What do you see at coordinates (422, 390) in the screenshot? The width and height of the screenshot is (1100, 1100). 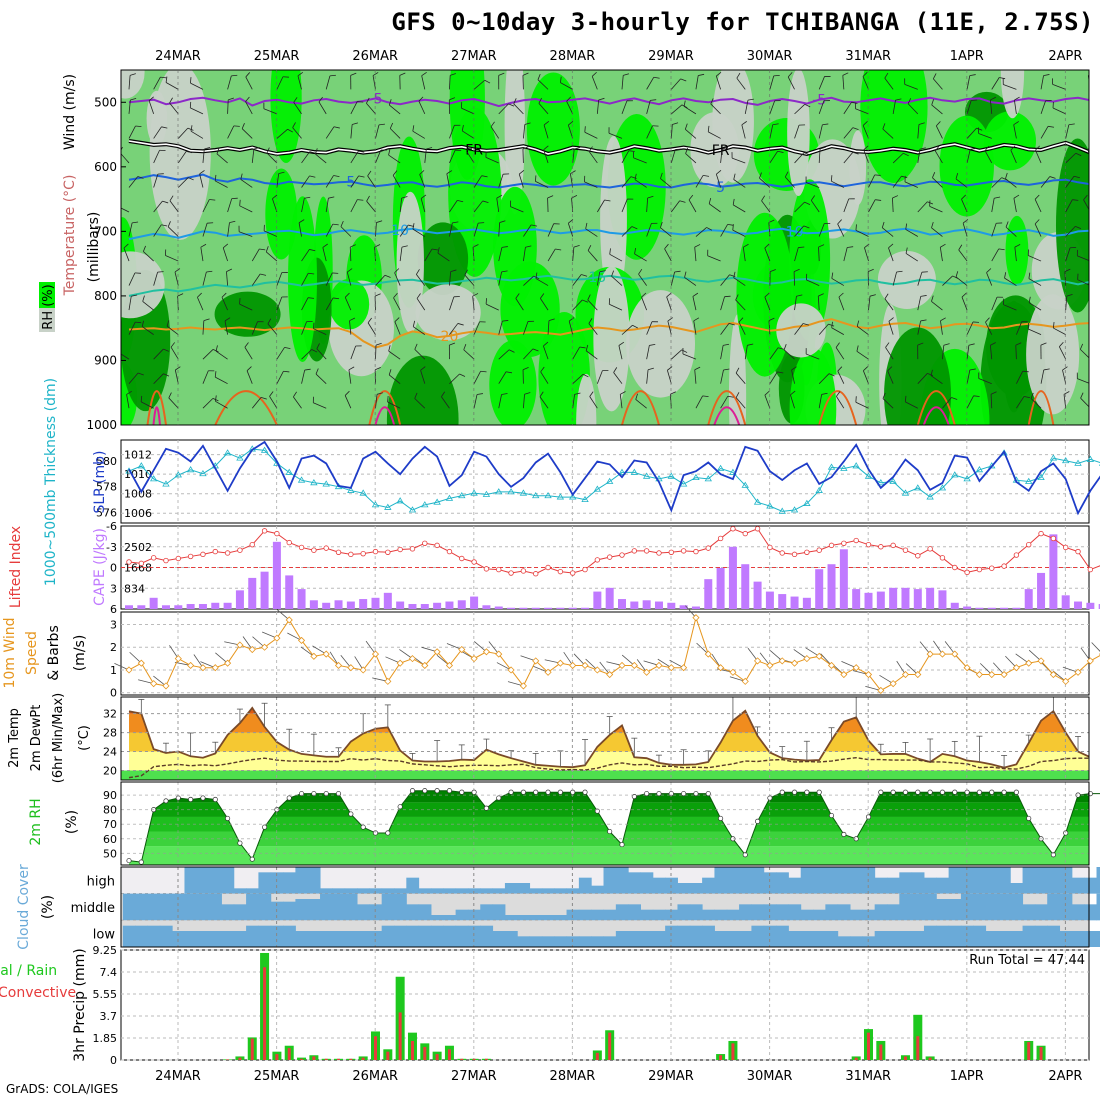 I see `rh-blob` at bounding box center [422, 390].